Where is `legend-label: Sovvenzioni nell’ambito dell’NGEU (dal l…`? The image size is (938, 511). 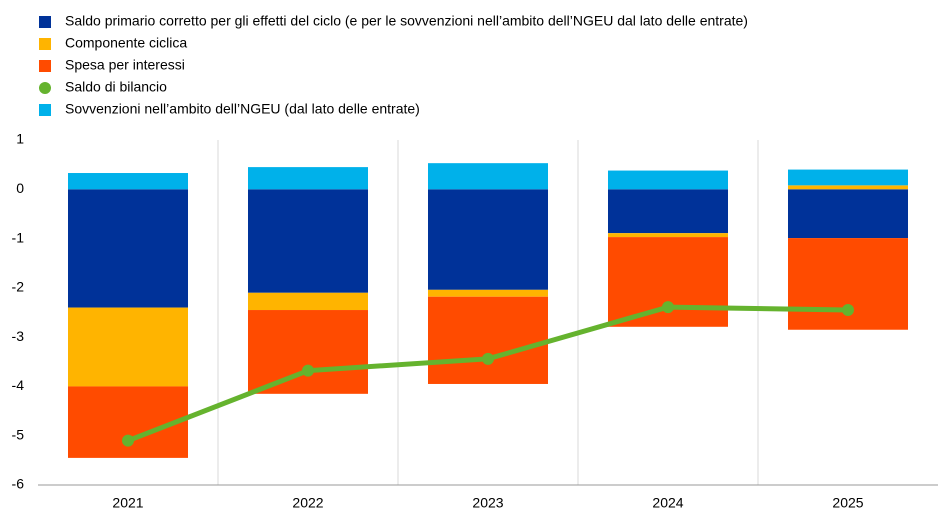 legend-label: Sovvenzioni nell’ambito dell’NGEU (dal l… is located at coordinates (242, 109).